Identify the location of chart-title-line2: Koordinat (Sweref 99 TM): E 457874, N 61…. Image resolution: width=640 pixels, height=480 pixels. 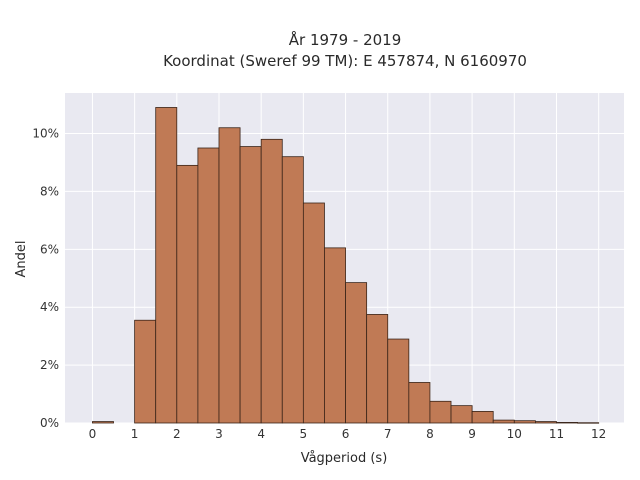
(345, 61).